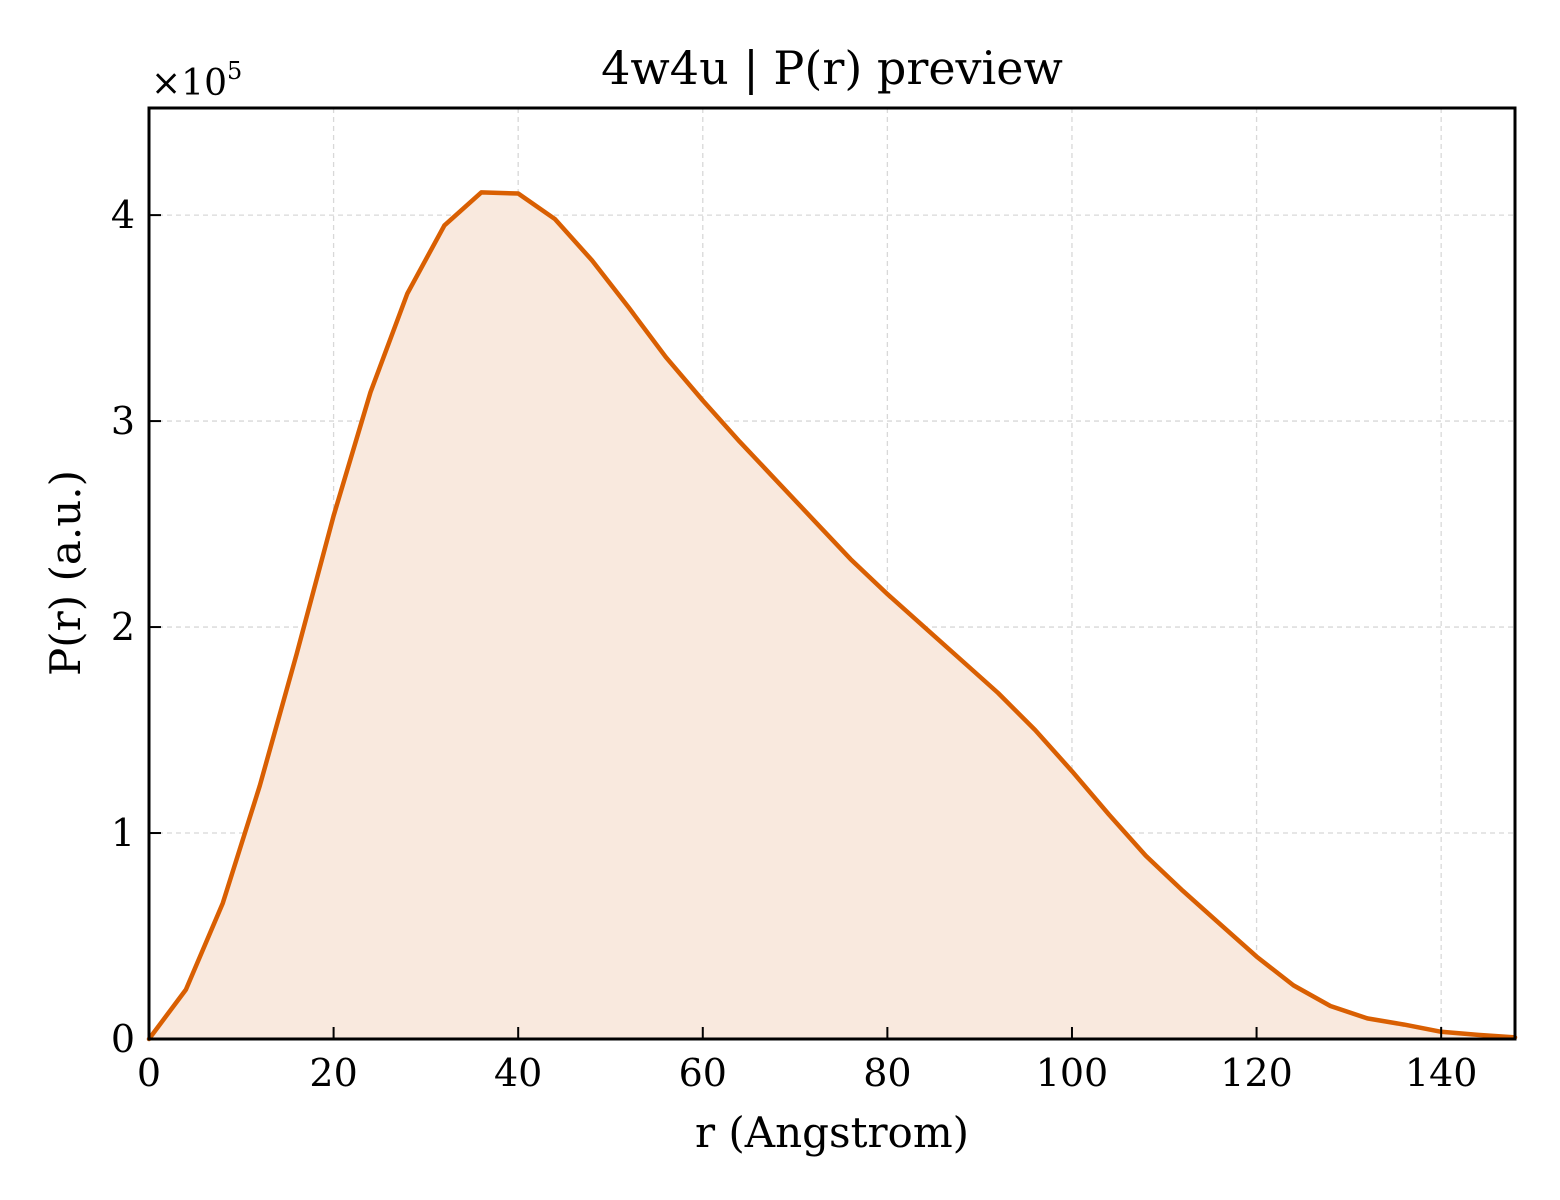 This screenshot has height=1200, width=1560. Describe the element at coordinates (234, 71) in the screenshot. I see `y-offset-exponent: 5` at that location.